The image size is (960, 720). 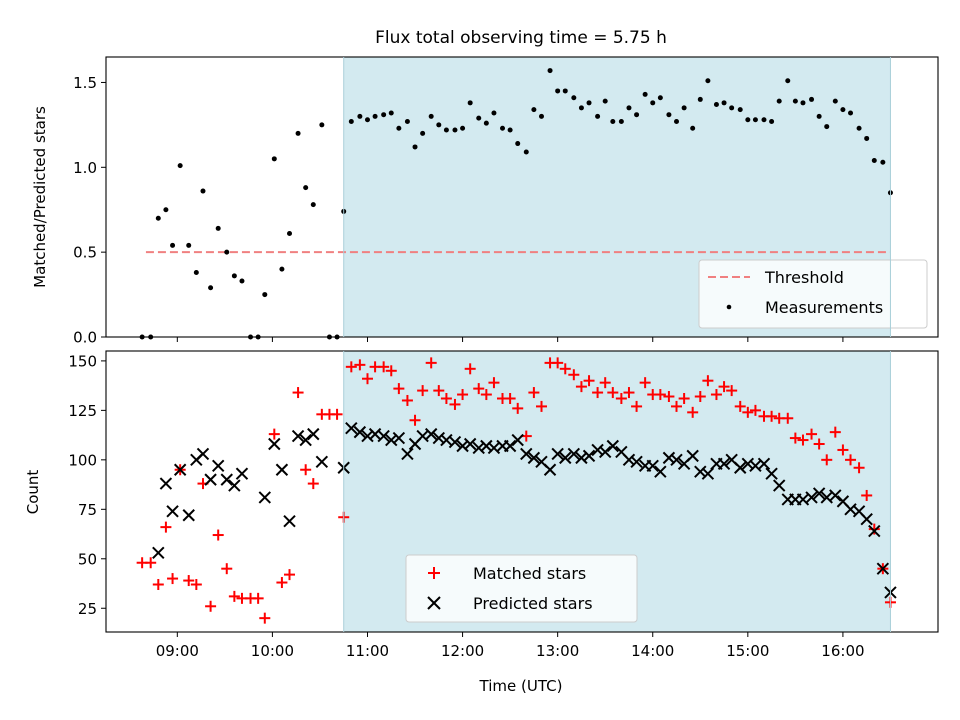 I want to click on y-tick-label: 1.0, so click(x=85, y=168).